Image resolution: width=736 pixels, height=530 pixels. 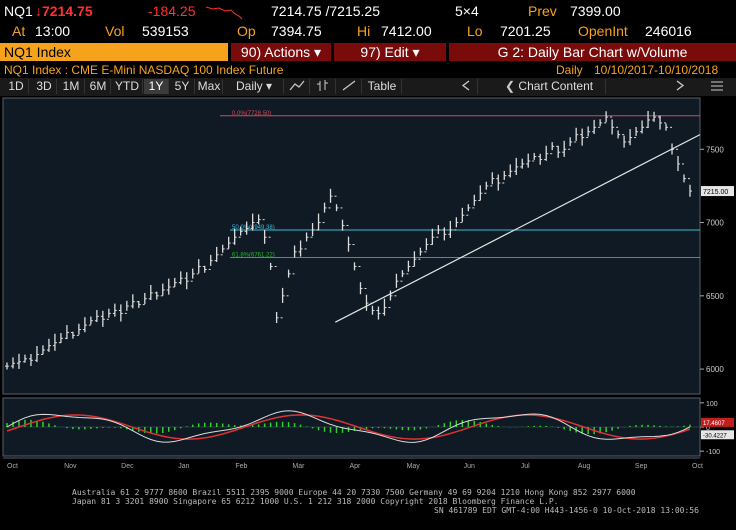 What do you see at coordinates (715, 223) in the screenshot?
I see `price-axis-label: 7000` at bounding box center [715, 223].